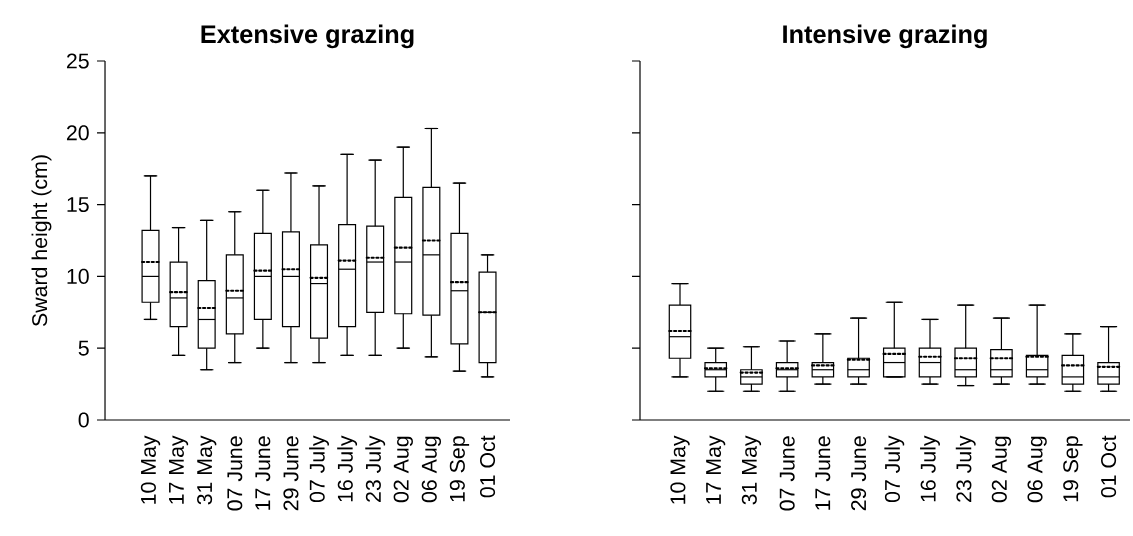  I want to click on chart-title: Intensive grazing, so click(885, 36).